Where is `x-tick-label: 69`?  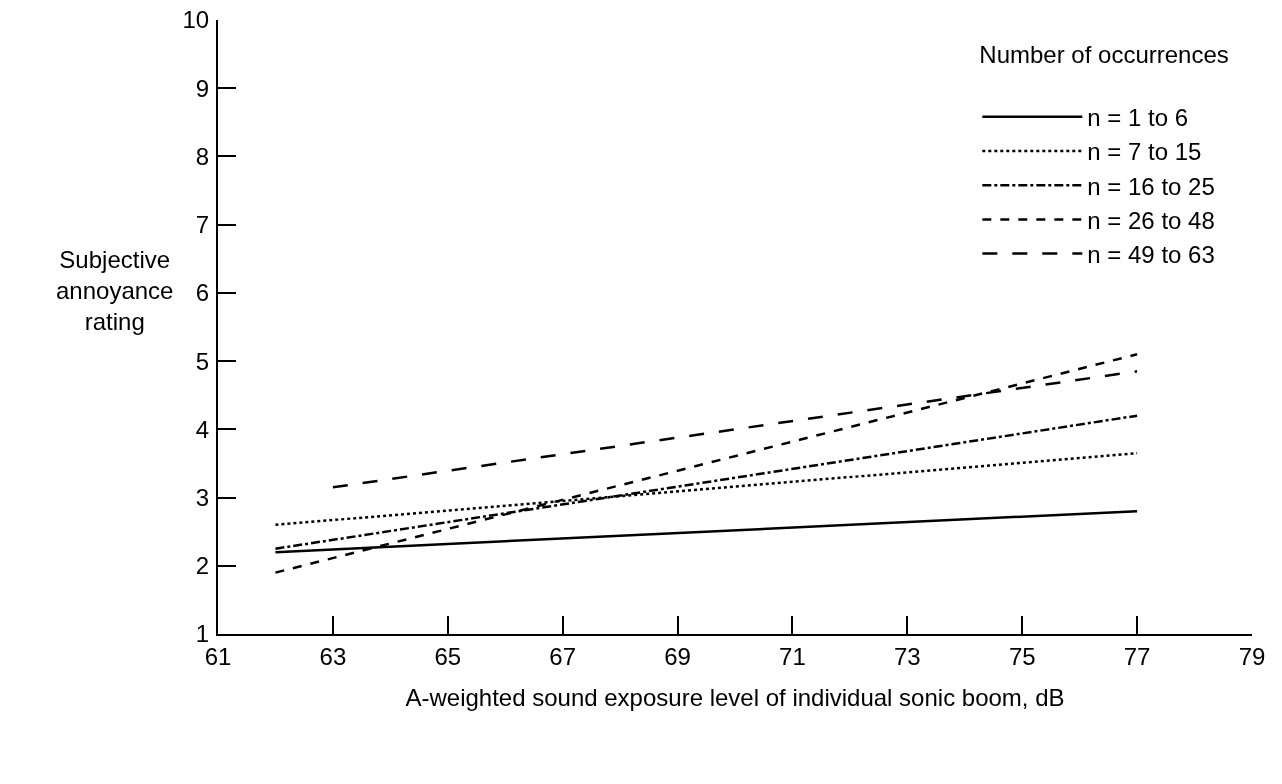
x-tick-label: 69 is located at coordinates (677, 656).